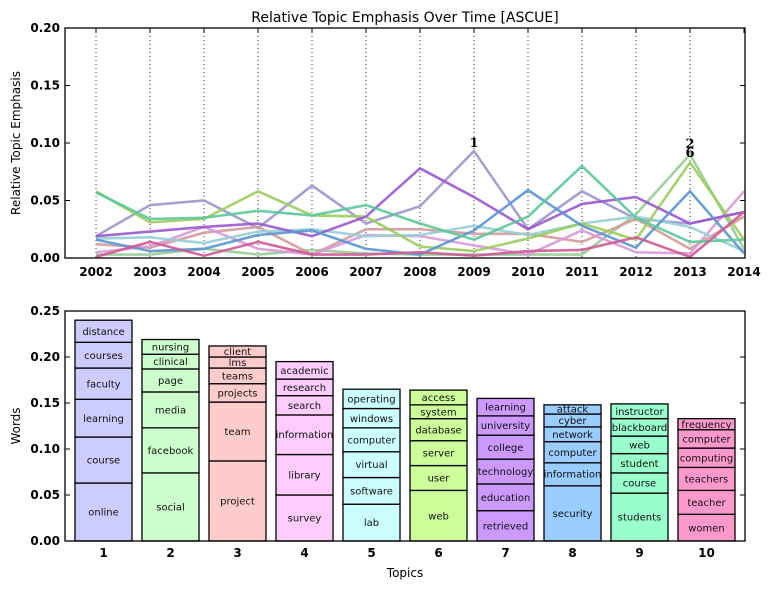 The image size is (770, 589). What do you see at coordinates (439, 479) in the screenshot?
I see `word-label: user` at bounding box center [439, 479].